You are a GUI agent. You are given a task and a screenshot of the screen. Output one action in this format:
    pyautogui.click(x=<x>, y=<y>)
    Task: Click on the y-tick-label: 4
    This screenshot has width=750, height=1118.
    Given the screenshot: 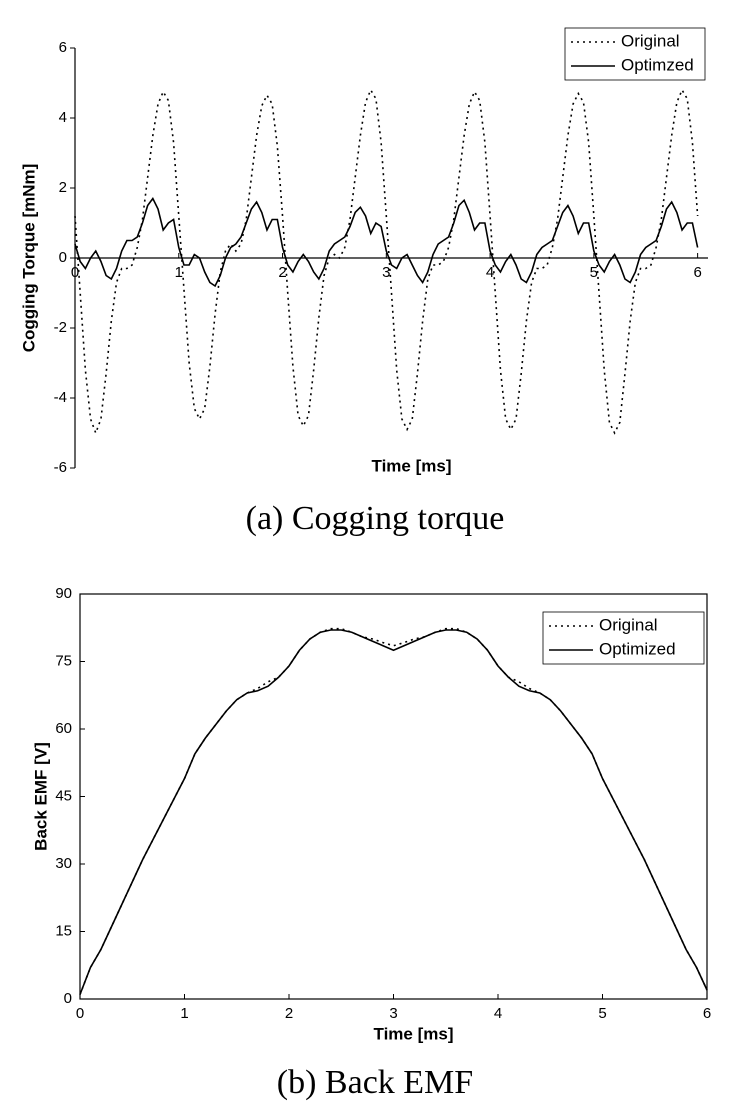 What is the action you would take?
    pyautogui.click(x=63, y=117)
    